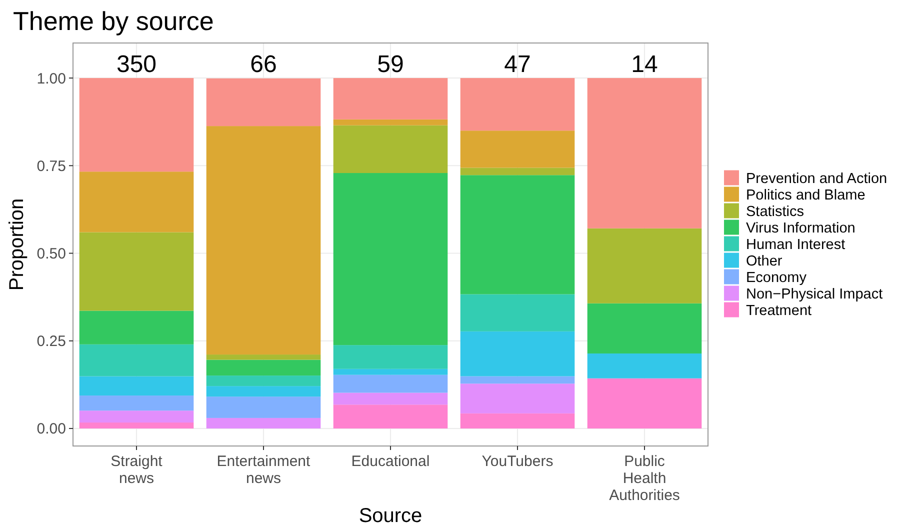 The image size is (924, 528). Describe the element at coordinates (517, 64) in the screenshot. I see `annotation: 47` at that location.